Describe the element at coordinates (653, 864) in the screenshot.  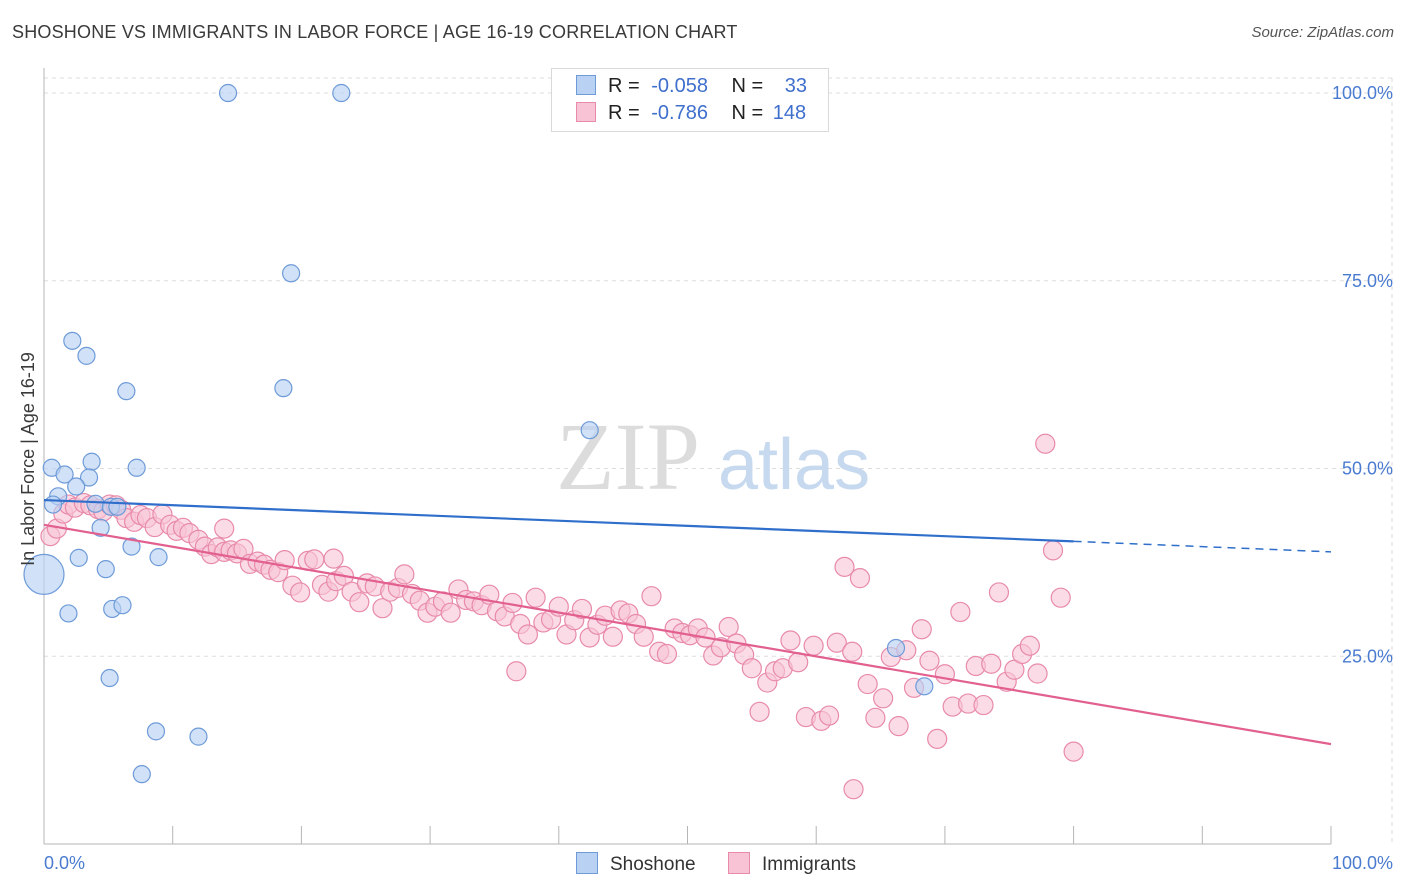
I see `legend-label-shoshone: Shoshone` at that location.